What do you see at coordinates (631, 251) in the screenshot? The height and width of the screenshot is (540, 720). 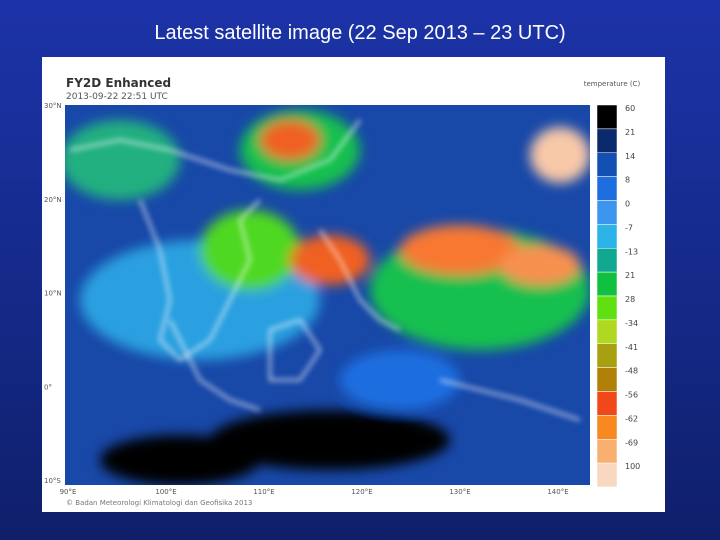 I see `legend-label: -13` at bounding box center [631, 251].